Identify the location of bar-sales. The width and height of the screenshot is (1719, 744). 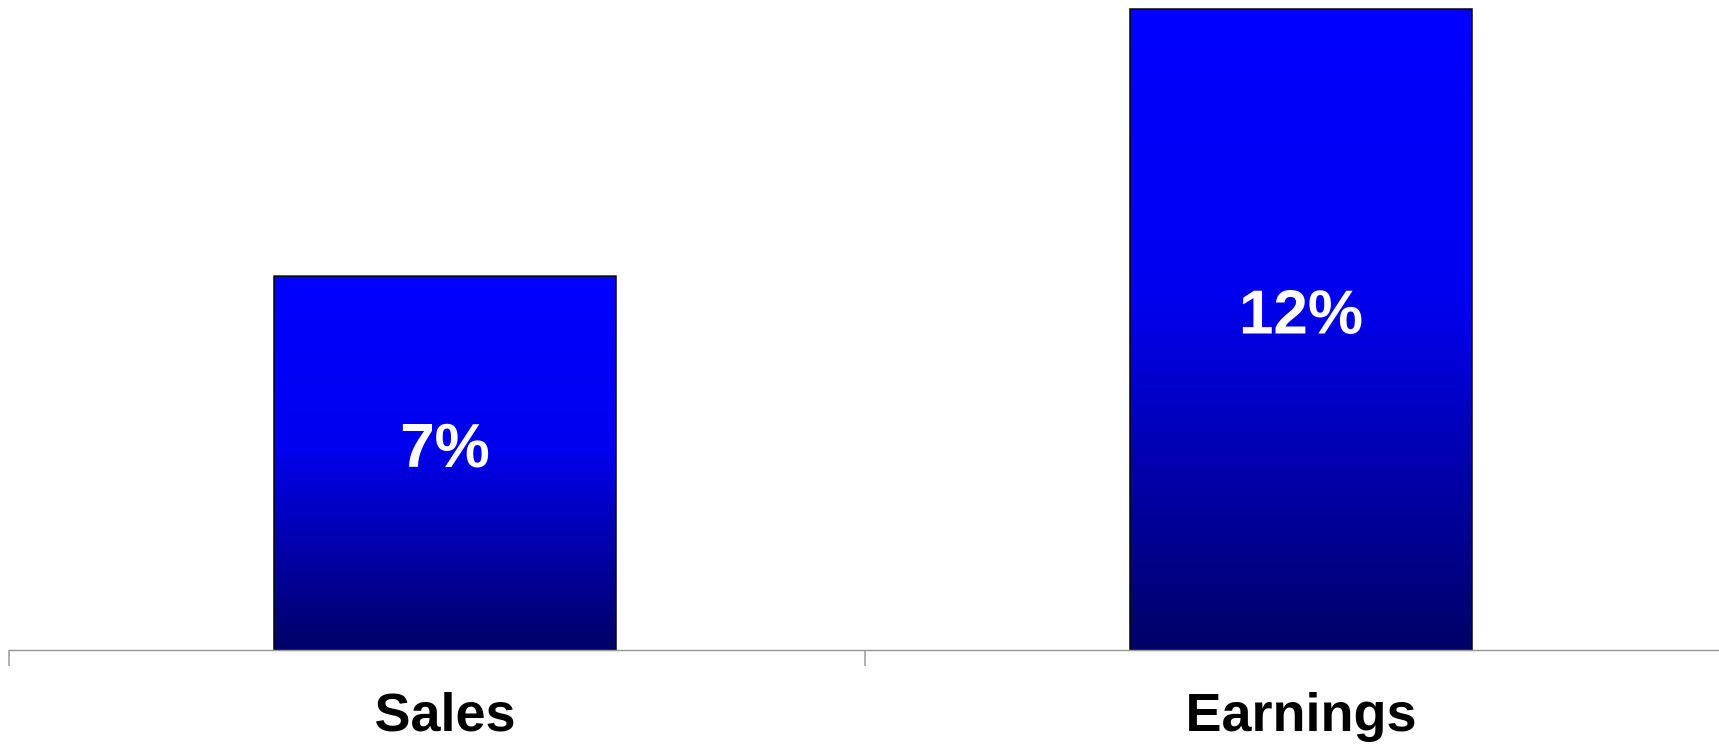
(445, 463).